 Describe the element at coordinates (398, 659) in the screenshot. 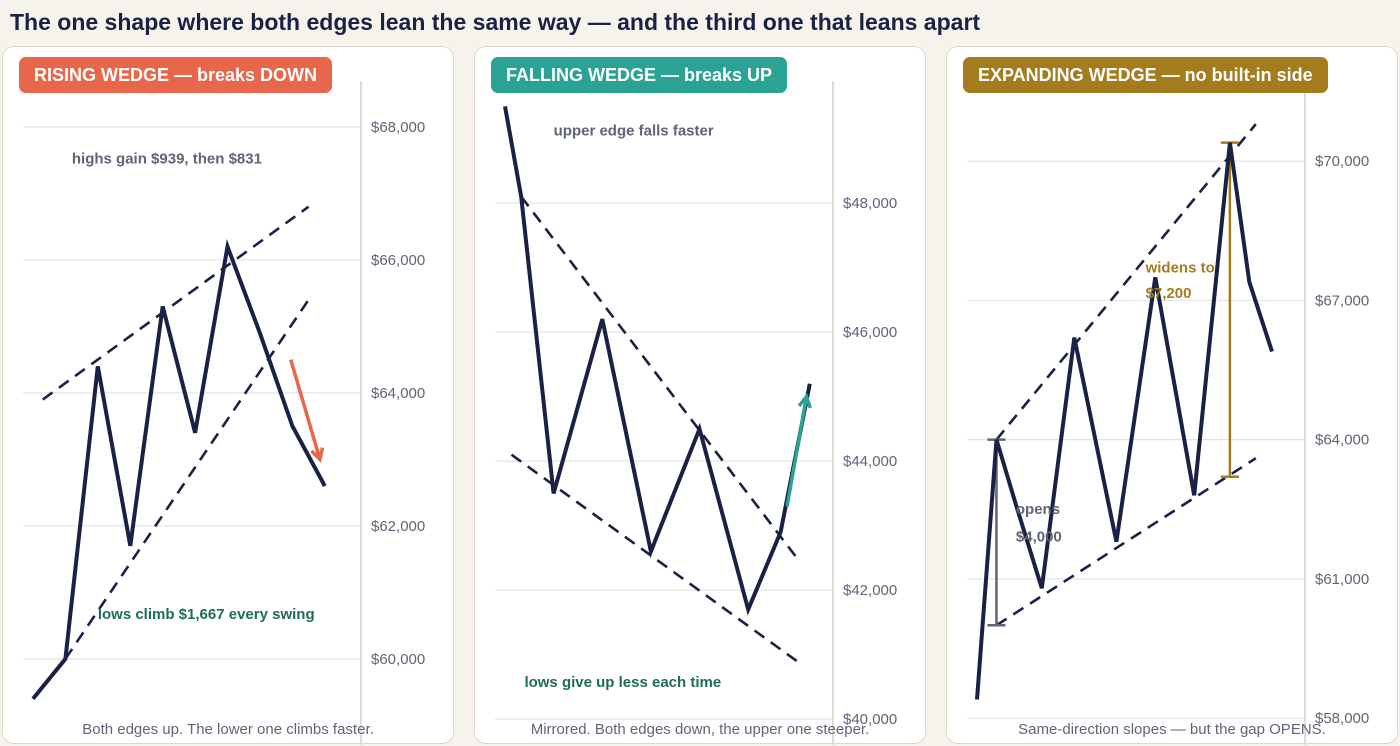

I see `y-tick-label: $60,000` at that location.